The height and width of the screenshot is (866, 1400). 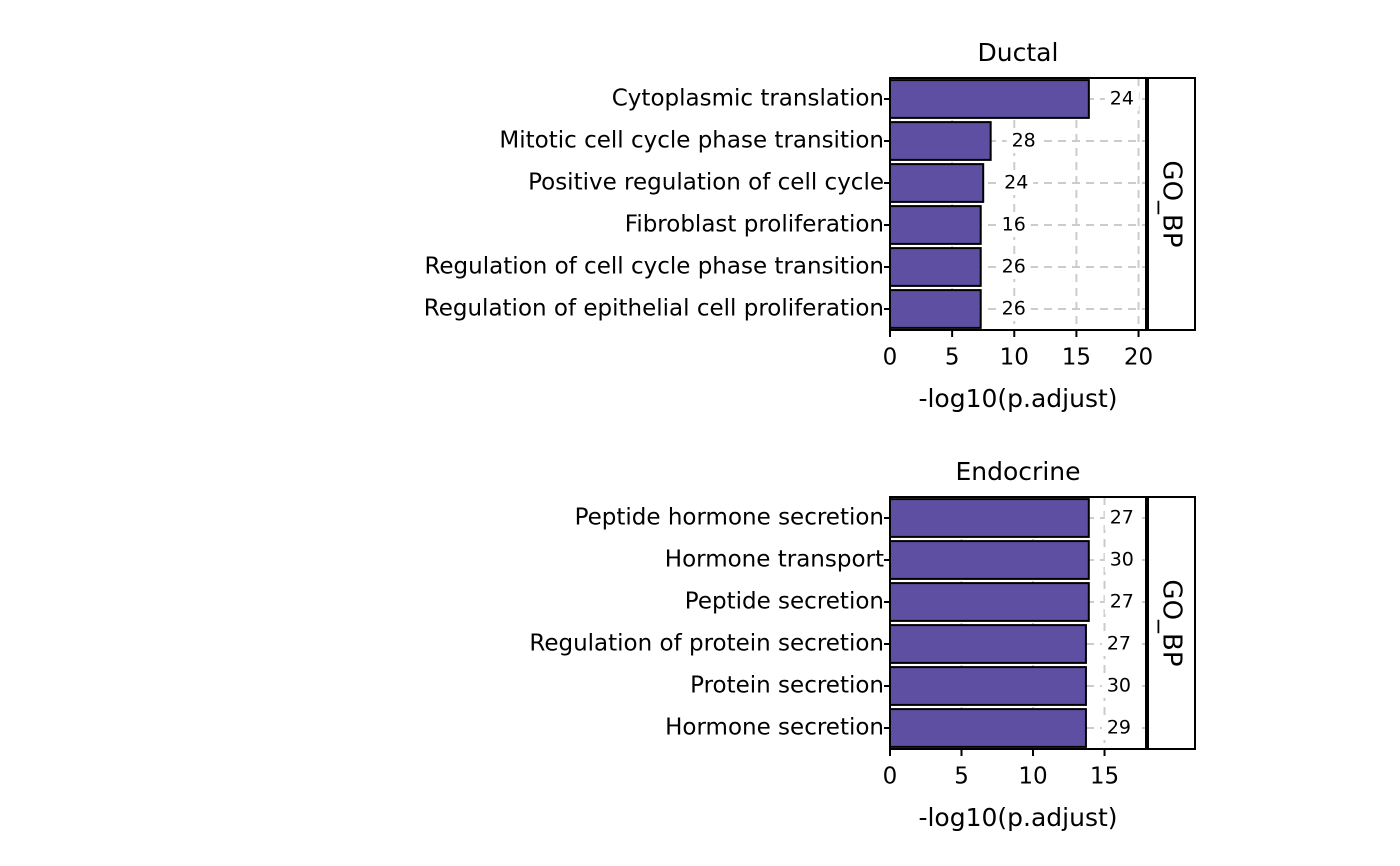 What do you see at coordinates (1018, 471) in the screenshot?
I see `chart-title: Endocrine` at bounding box center [1018, 471].